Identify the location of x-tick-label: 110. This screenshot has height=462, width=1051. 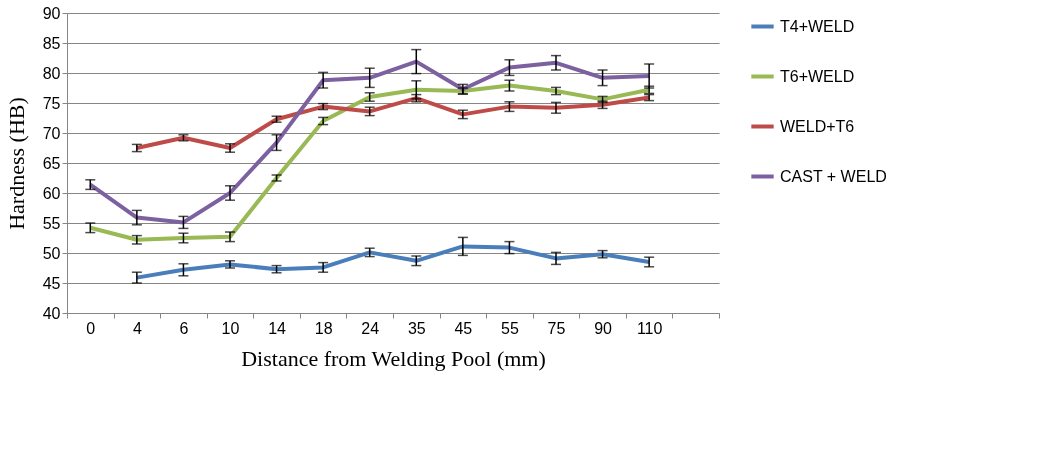
(649, 328).